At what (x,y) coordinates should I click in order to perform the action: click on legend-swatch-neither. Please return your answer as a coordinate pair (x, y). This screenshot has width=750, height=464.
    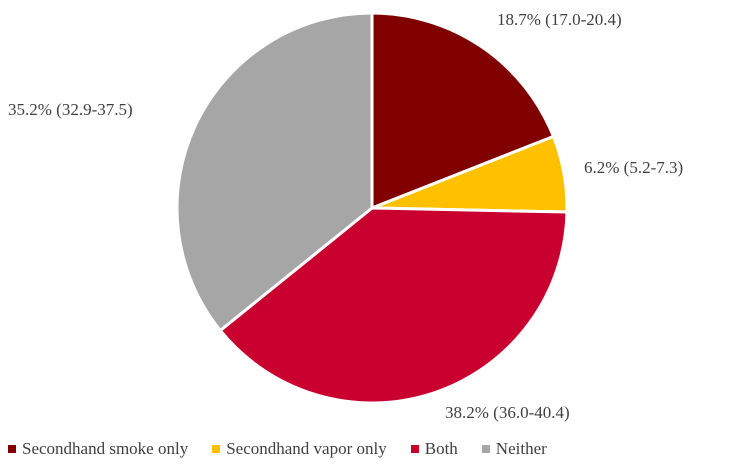
    Looking at the image, I should click on (485, 449).